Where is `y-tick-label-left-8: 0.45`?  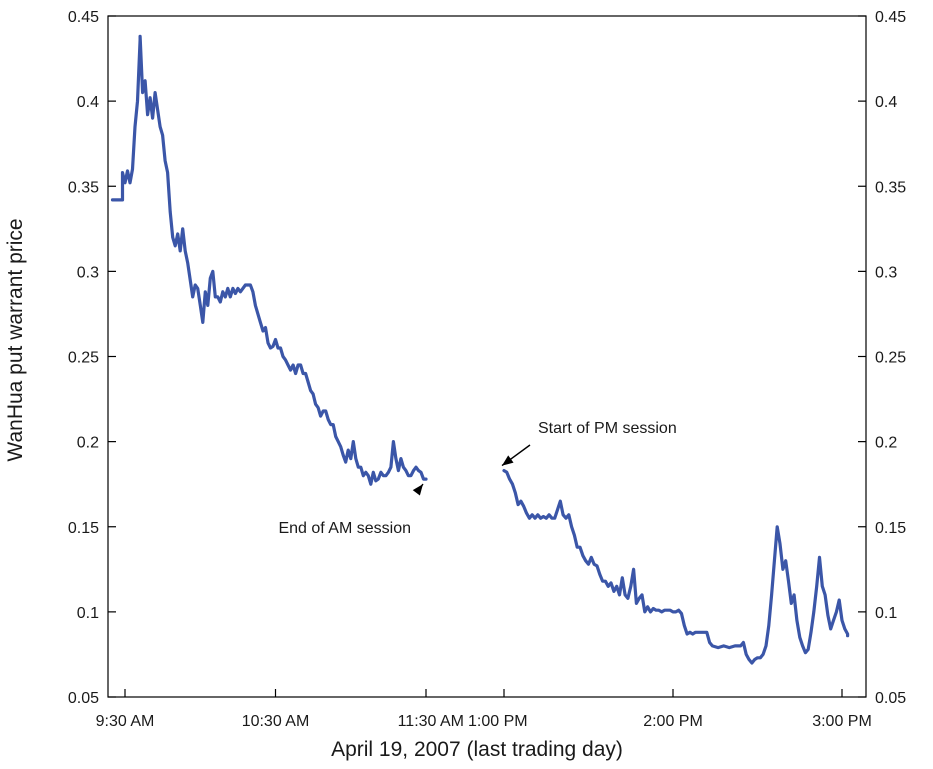 y-tick-label-left-8: 0.45 is located at coordinates (83, 17).